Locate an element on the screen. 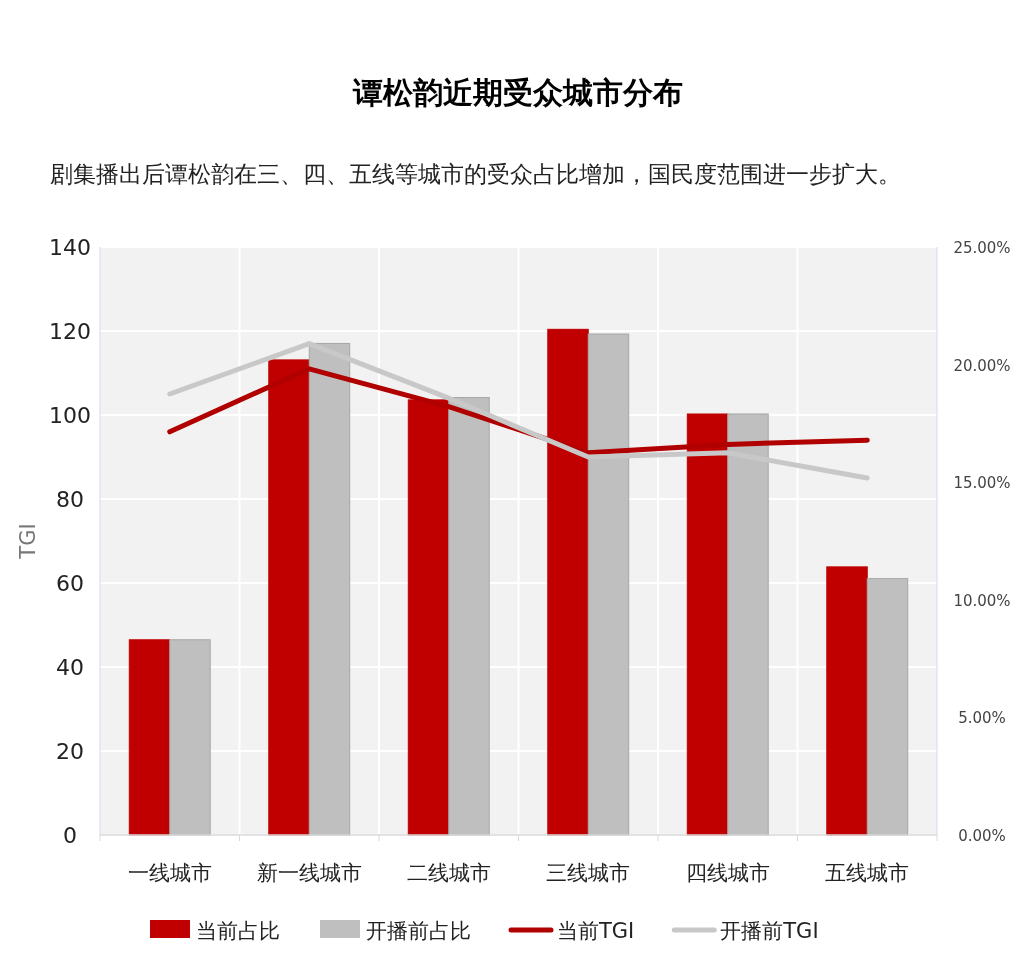 The width and height of the screenshot is (1035, 958). y2-tick-label: 15.00% is located at coordinates (982, 483).